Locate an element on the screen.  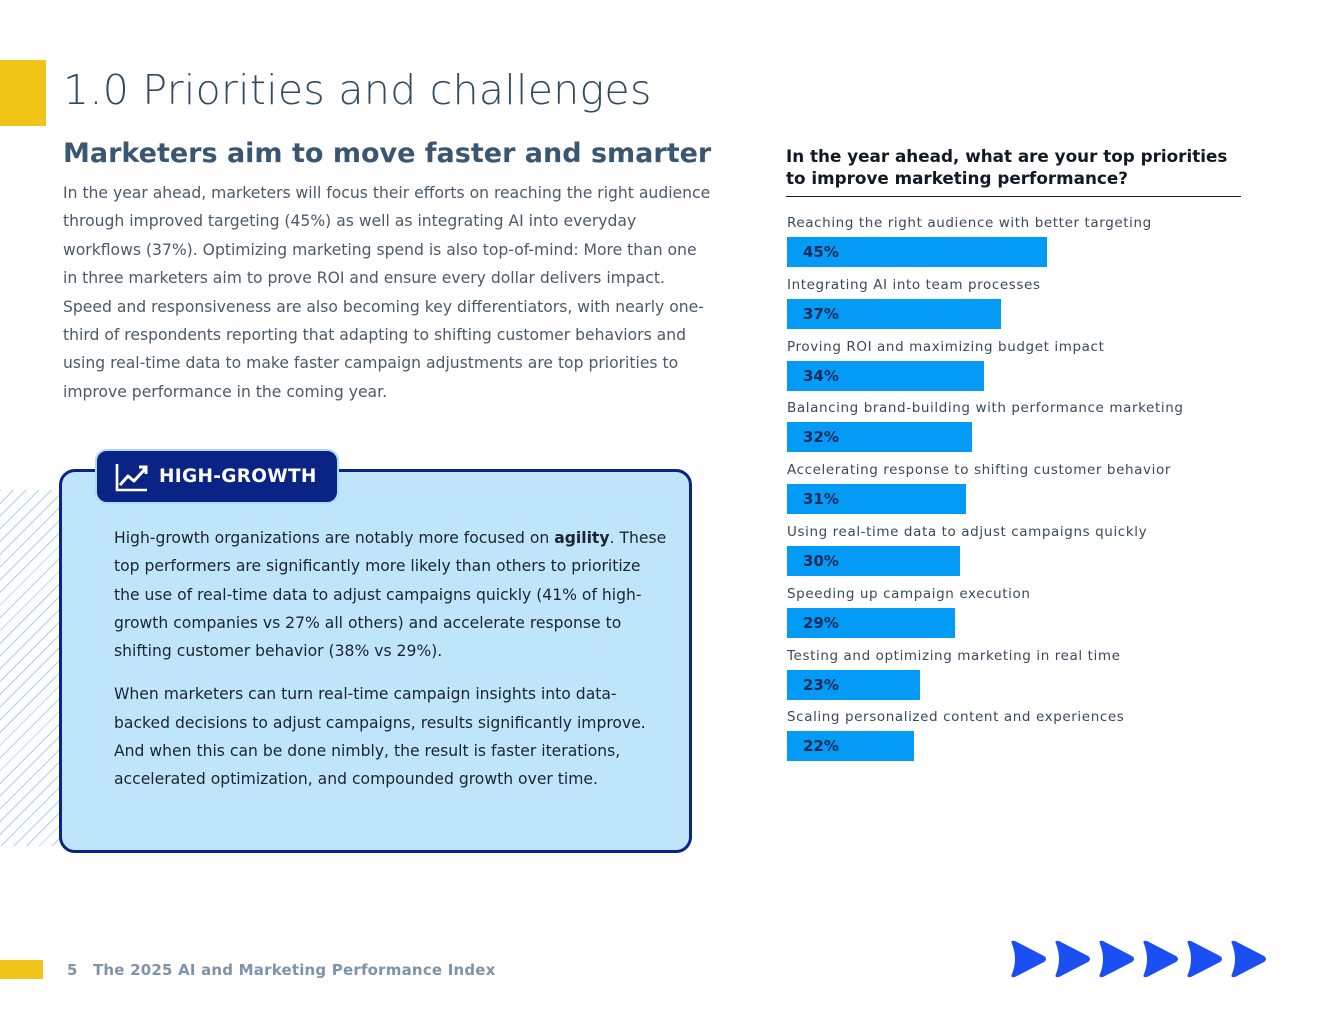
bar-label: Speeding up campaign execution is located at coordinates (909, 593).